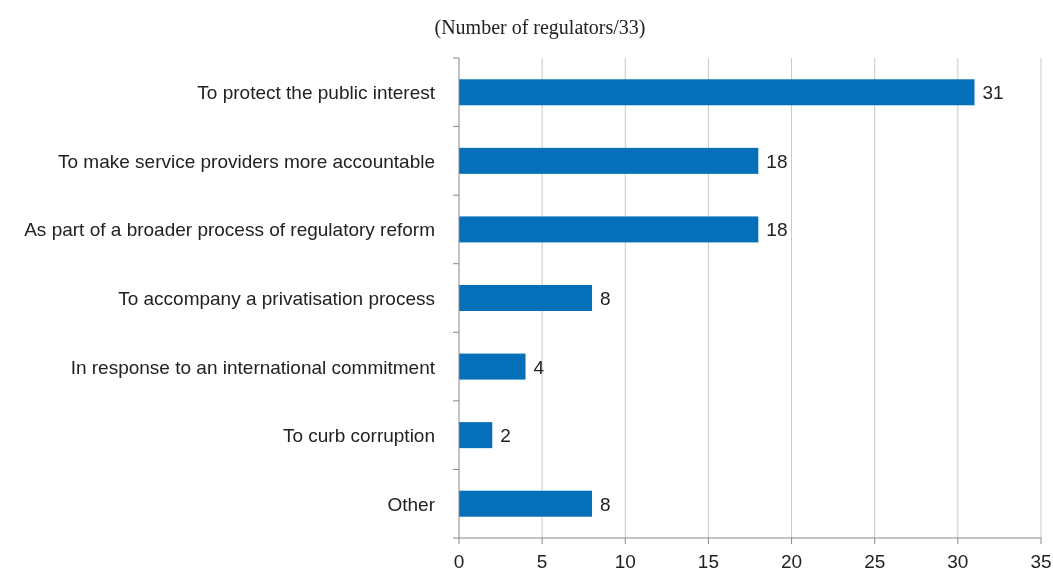 The width and height of the screenshot is (1053, 577). I want to click on x-tick-label: 25, so click(875, 561).